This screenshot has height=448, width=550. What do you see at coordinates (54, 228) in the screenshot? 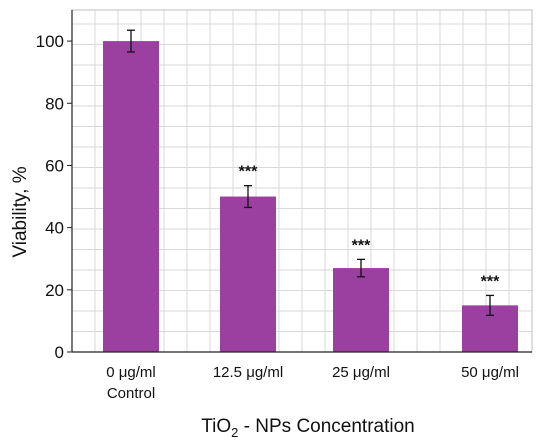
I see `y-tick-label: 40` at bounding box center [54, 228].